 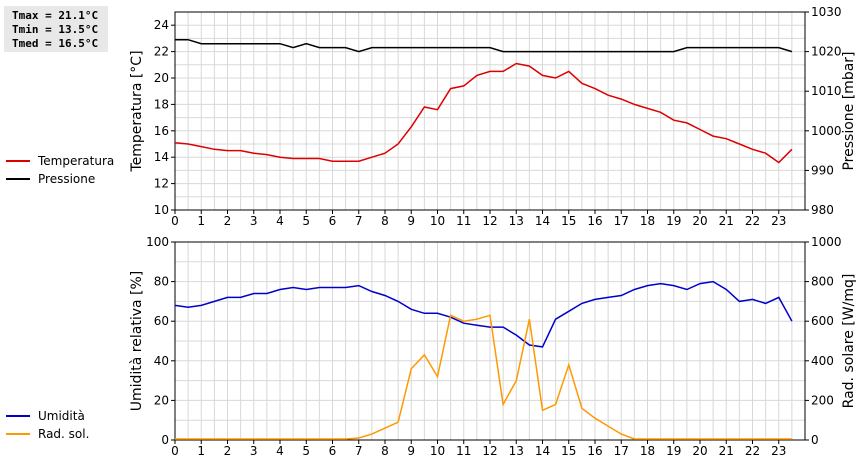 I want to click on y-tick-label-right: 1030, so click(x=826, y=12).